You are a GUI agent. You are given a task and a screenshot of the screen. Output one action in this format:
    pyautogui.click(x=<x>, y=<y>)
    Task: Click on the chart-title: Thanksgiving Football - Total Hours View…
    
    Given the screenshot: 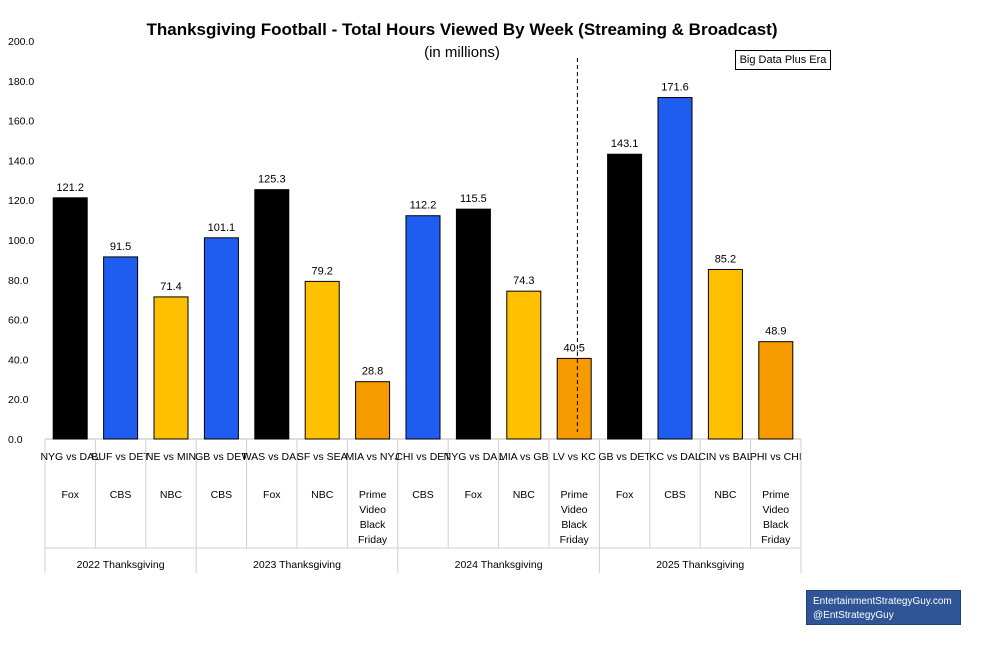 What is the action you would take?
    pyautogui.click(x=462, y=29)
    